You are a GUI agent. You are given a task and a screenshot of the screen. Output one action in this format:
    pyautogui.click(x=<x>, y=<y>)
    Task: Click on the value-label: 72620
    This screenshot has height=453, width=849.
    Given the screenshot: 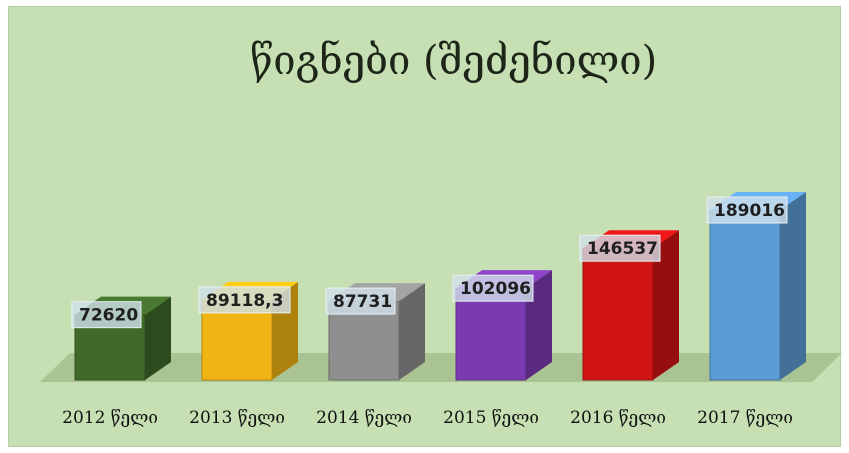 What is the action you would take?
    pyautogui.click(x=108, y=316)
    